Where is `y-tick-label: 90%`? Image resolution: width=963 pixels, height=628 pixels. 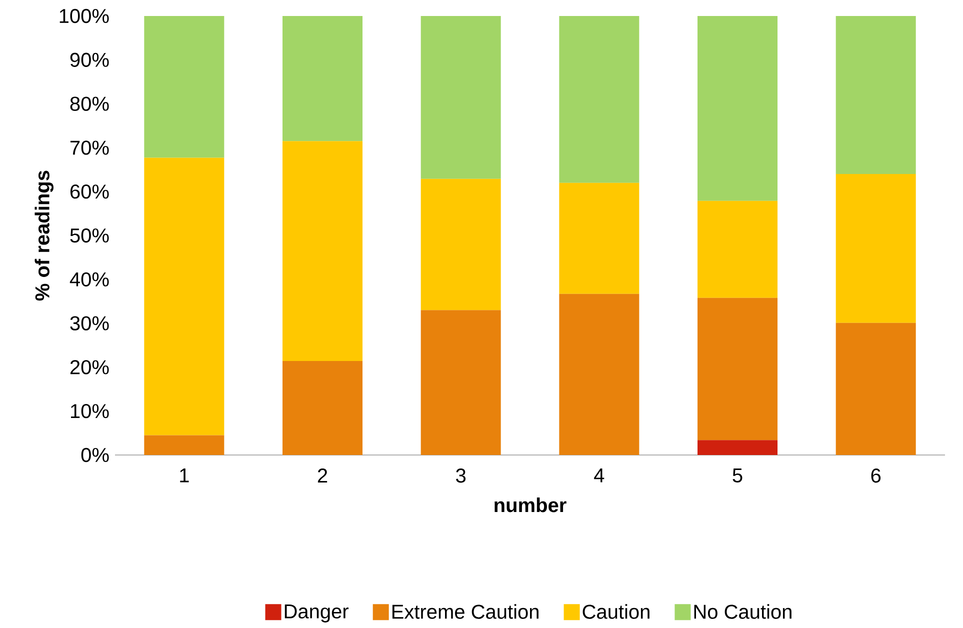 y-tick-label: 90% is located at coordinates (89, 59).